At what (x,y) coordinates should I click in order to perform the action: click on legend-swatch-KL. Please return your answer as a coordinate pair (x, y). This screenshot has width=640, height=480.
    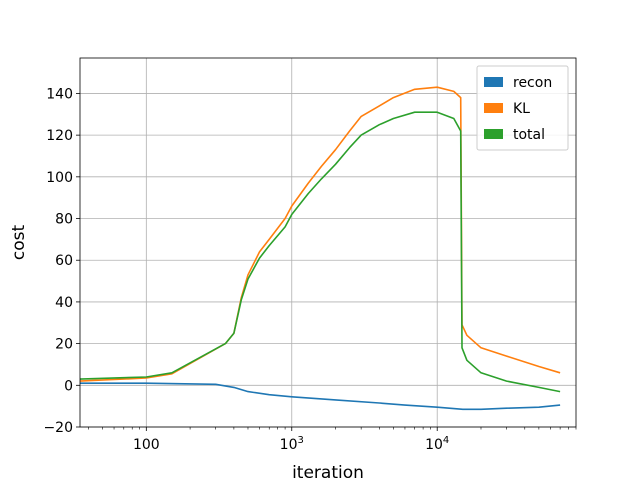
    Looking at the image, I should click on (493, 108).